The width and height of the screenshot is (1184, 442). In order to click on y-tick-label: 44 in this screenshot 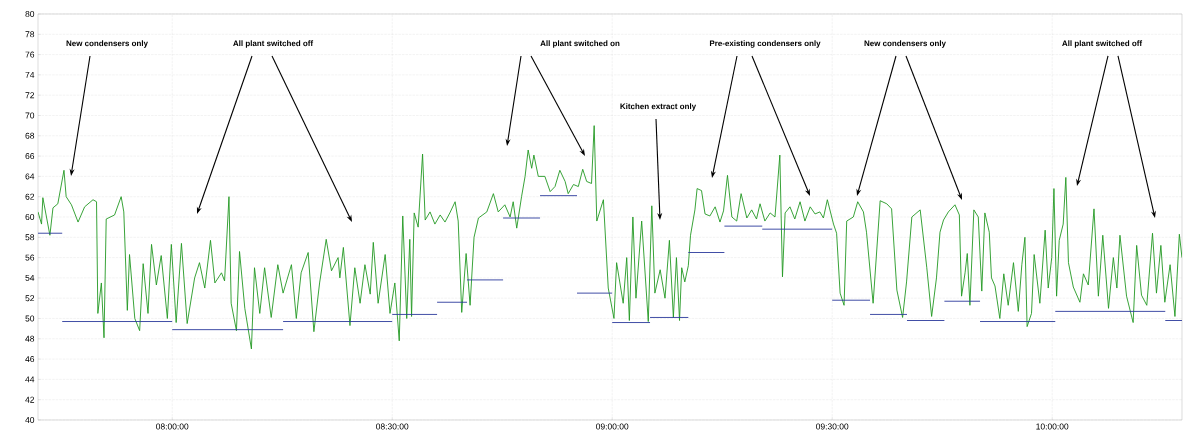, I will do `click(30, 379)`.